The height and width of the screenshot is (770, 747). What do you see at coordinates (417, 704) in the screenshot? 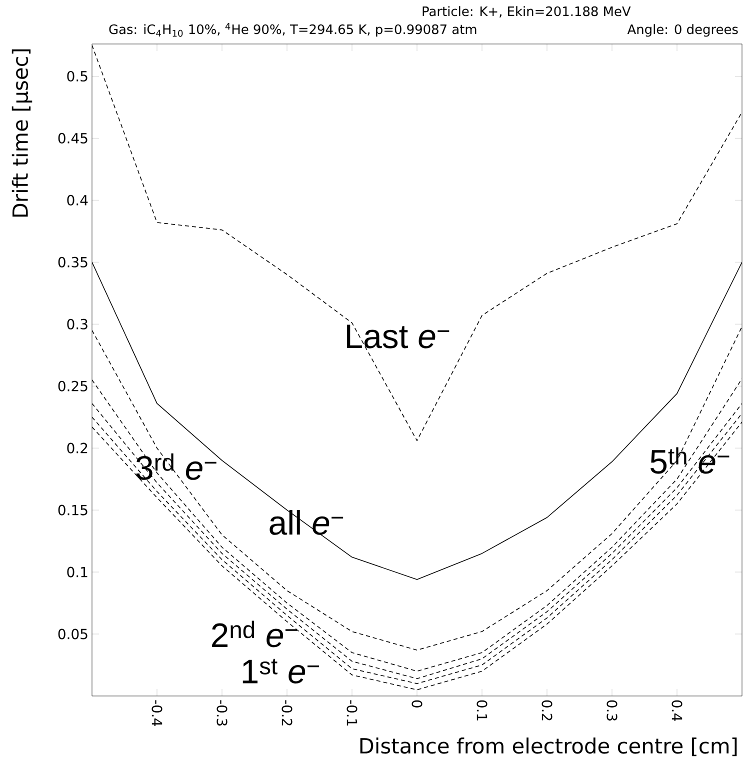
I see `x-tick-label: 0` at bounding box center [417, 704].